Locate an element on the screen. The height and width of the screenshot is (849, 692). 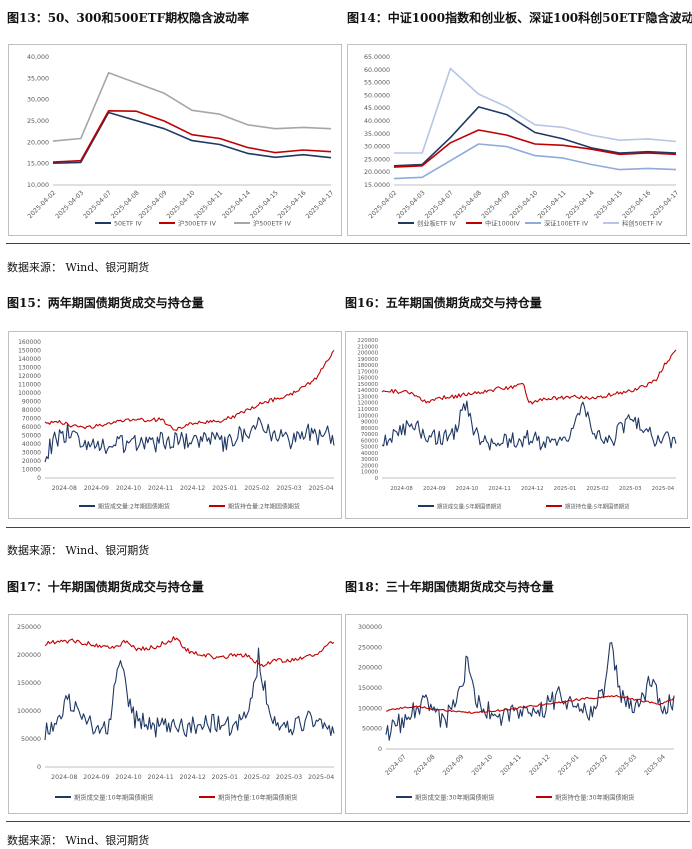
legend-label: 中证1000IV is located at coordinates (502, 223).